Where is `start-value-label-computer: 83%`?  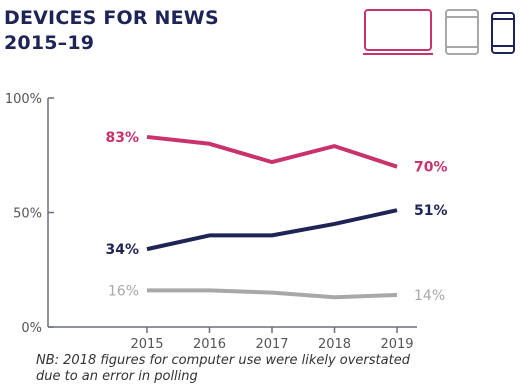 start-value-label-computer: 83% is located at coordinates (122, 138).